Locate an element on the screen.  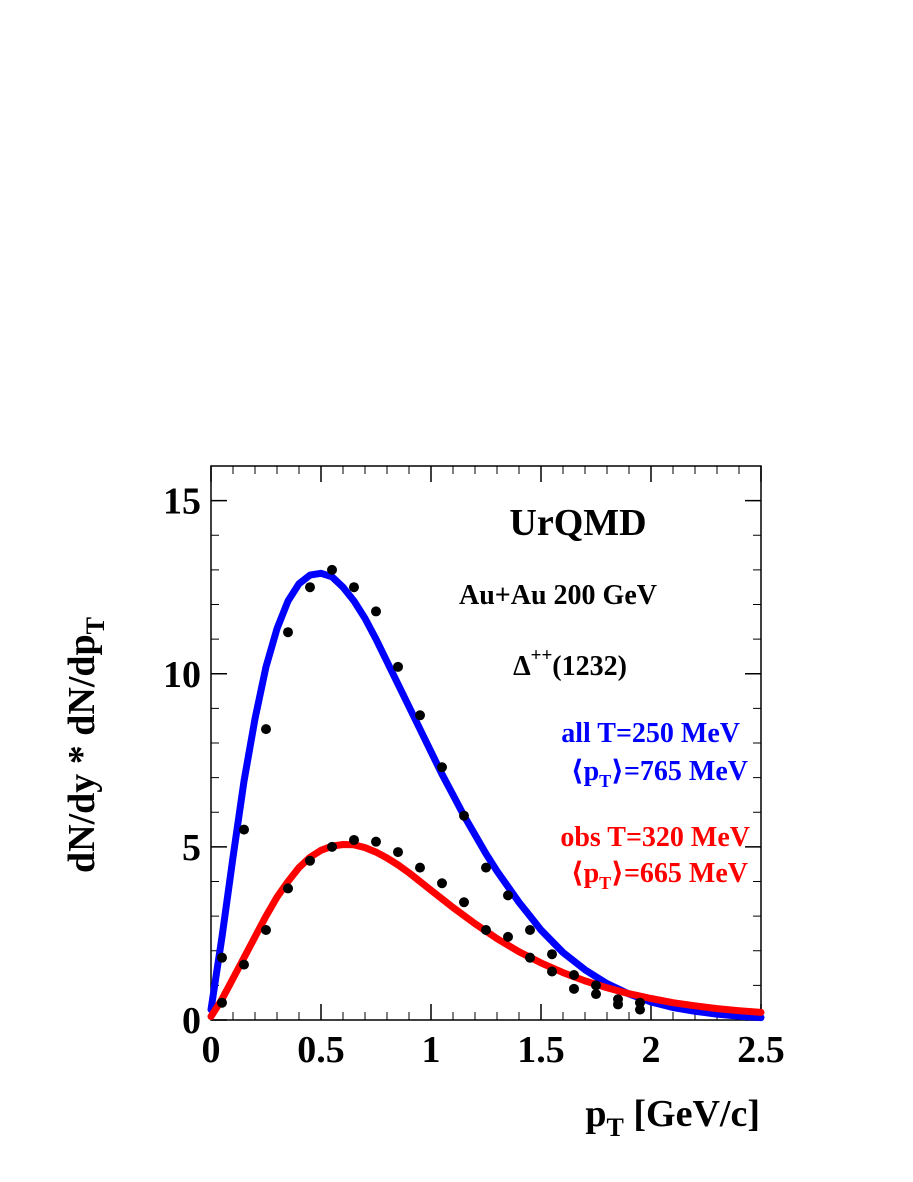
legend-all-meanpt: ⟨pT⟩=765 MeV is located at coordinates (659, 773).